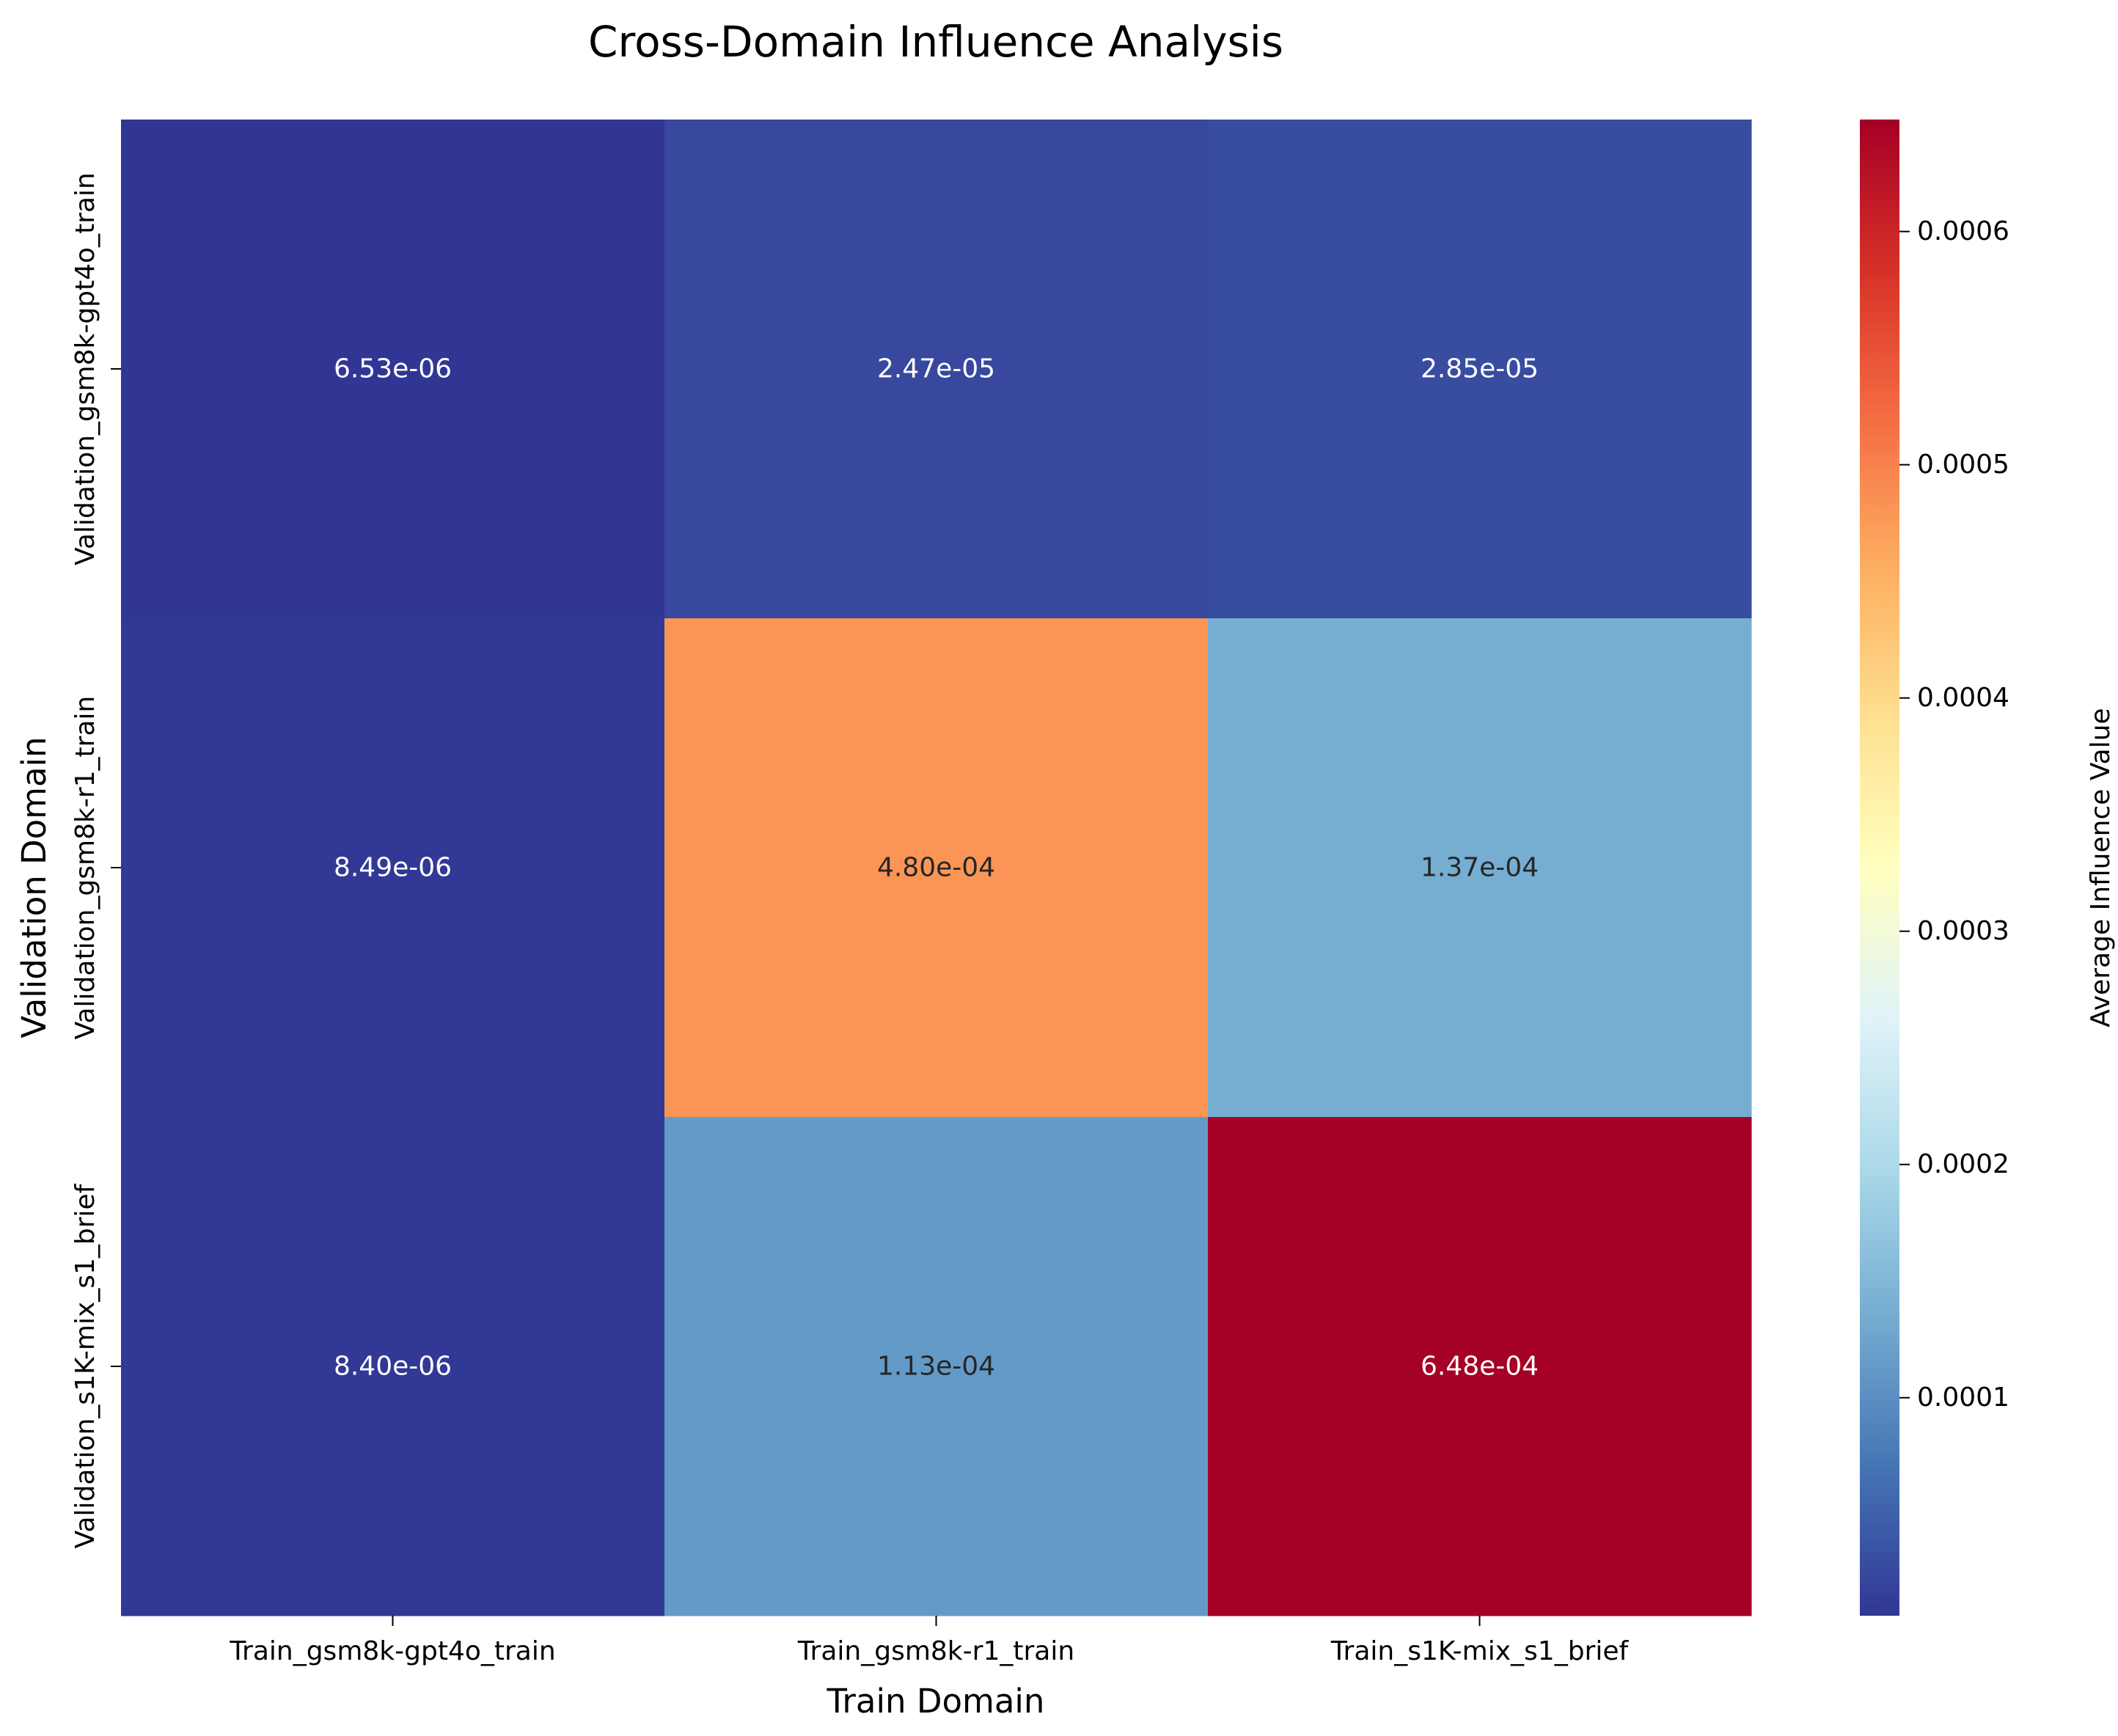  What do you see at coordinates (1963, 698) in the screenshot?
I see `colorbar-tick-label: 0.0004` at bounding box center [1963, 698].